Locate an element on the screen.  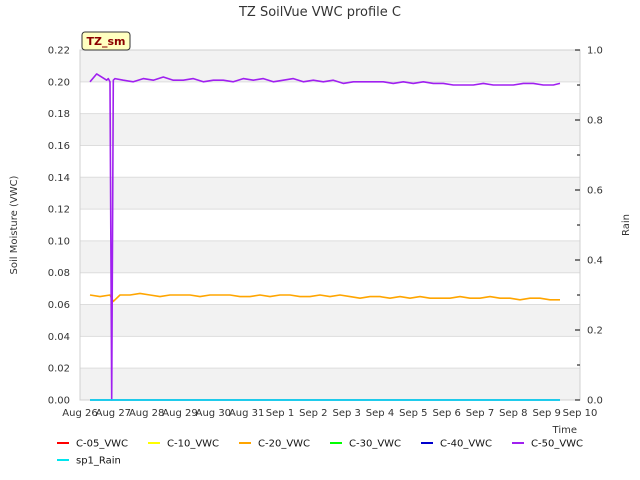
chart-title: TZ SoilVue VWC profile C is located at coordinates (319, 12).